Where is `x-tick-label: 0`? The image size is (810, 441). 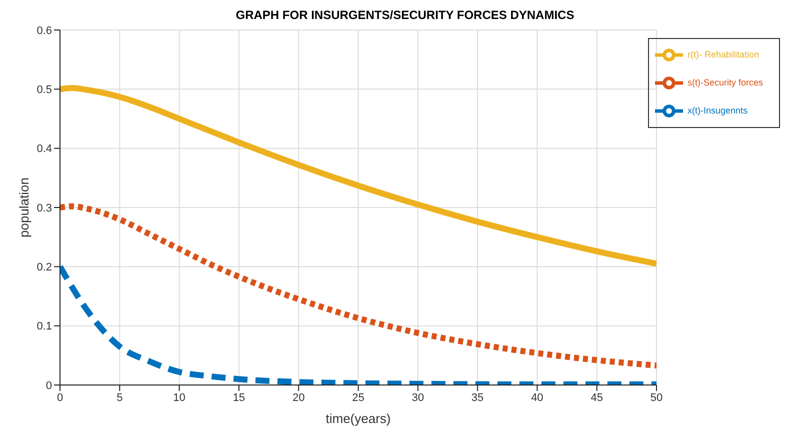
x-tick-label: 0 is located at coordinates (60, 398).